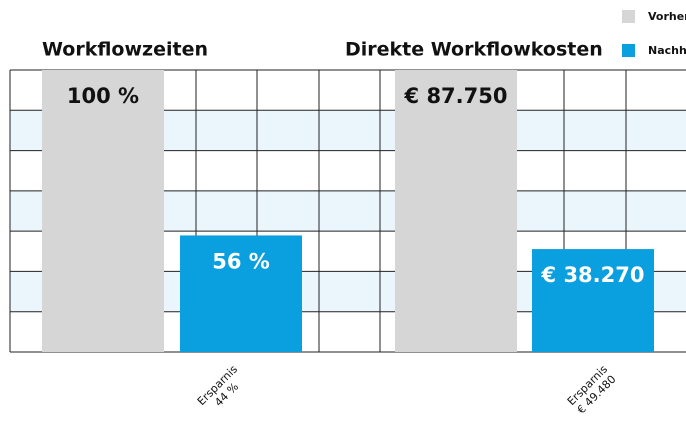 This screenshot has height=421, width=686. Describe the element at coordinates (125, 50) in the screenshot. I see `chart-title: Workflowzeiten` at that location.